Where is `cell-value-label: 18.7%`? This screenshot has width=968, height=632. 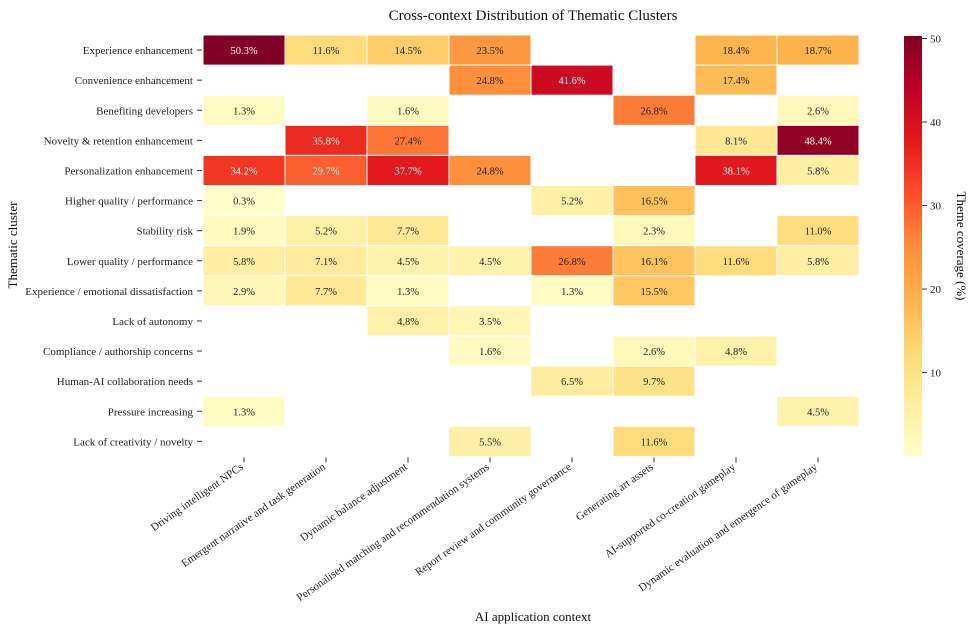
cell-value-label: 18.7% is located at coordinates (817, 51).